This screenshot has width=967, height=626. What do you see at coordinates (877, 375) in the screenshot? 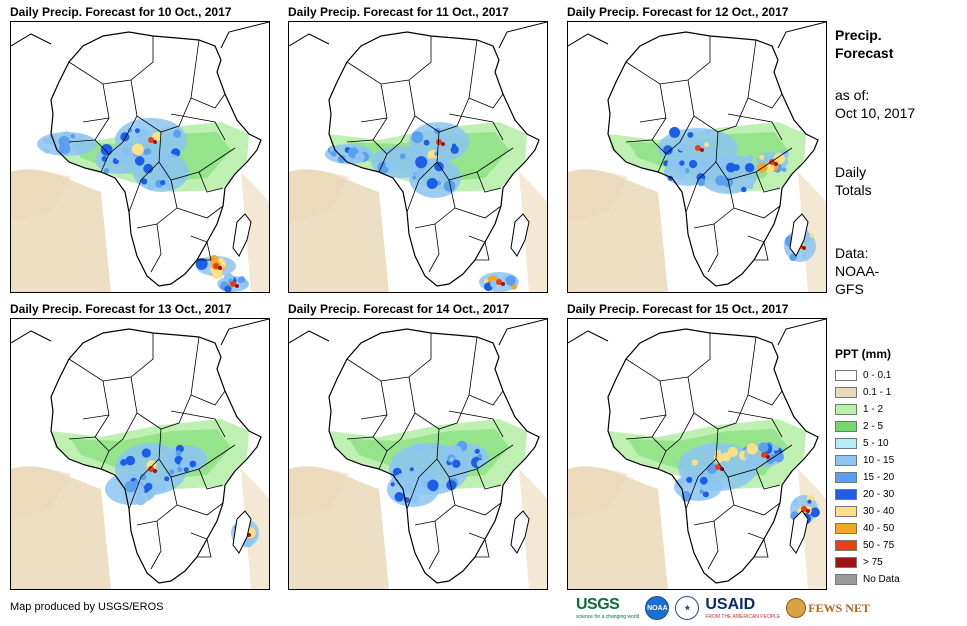
I see `legend-label: 0 - 0.1` at bounding box center [877, 375].